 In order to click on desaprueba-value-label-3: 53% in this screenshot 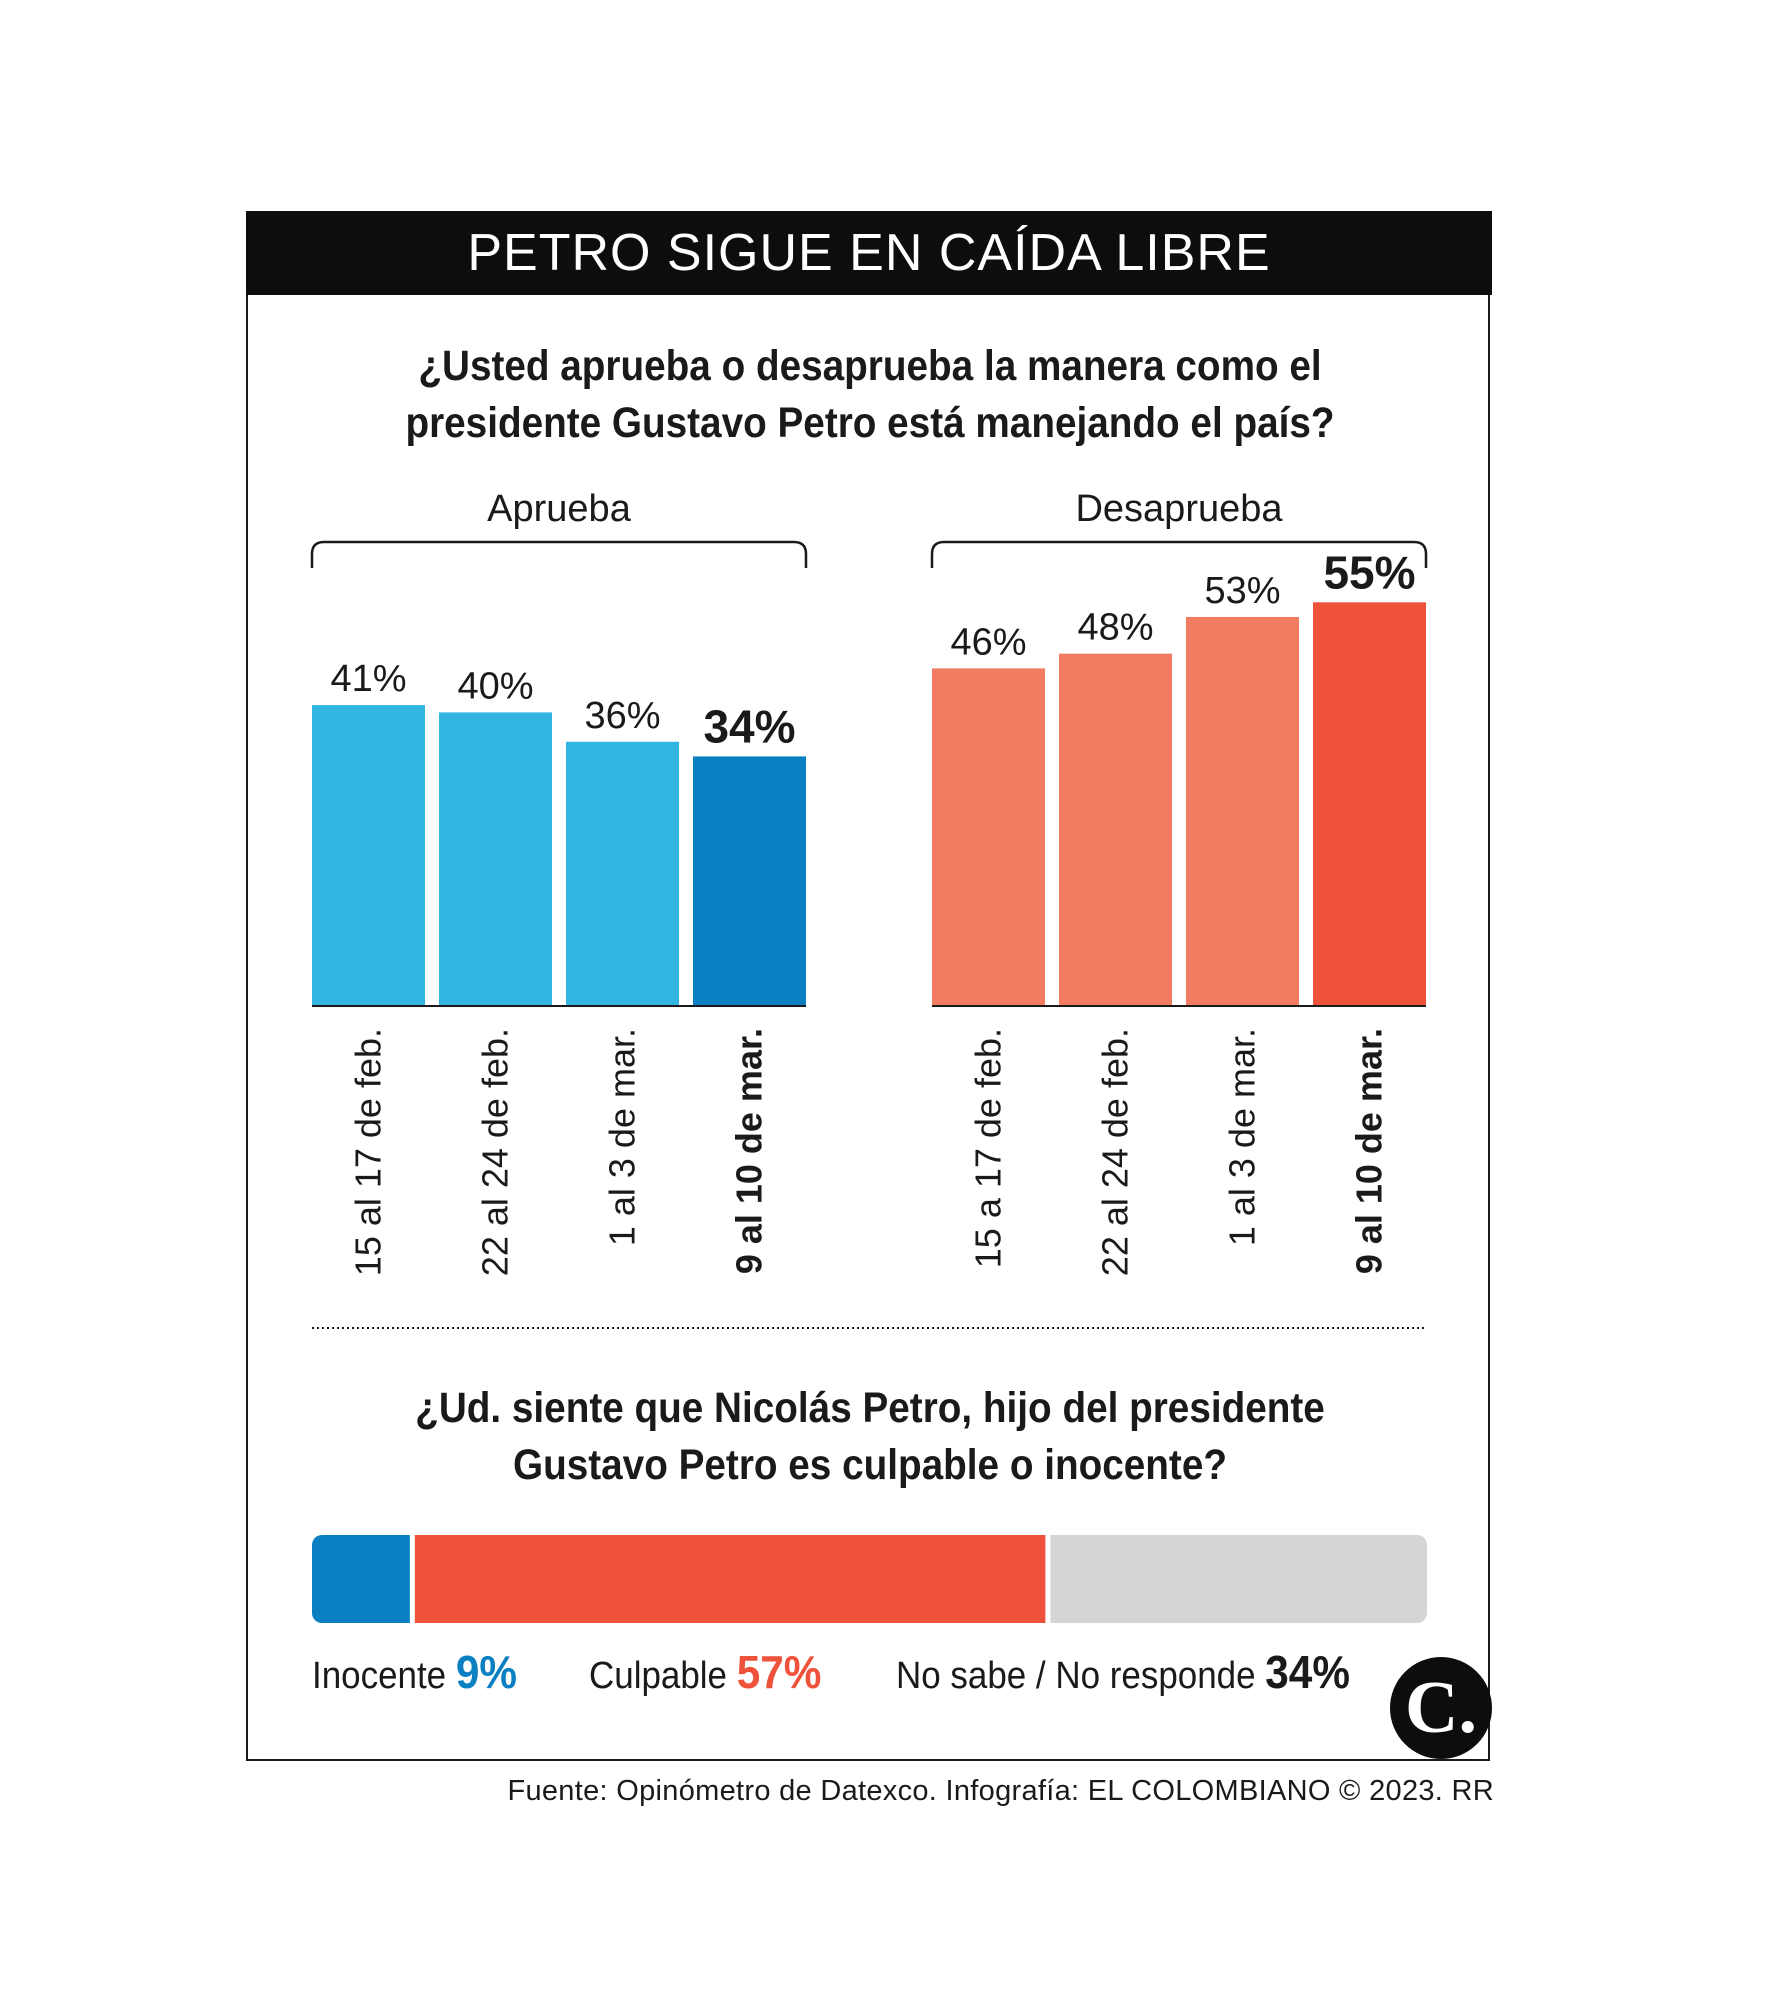, I will do `click(1242, 591)`.